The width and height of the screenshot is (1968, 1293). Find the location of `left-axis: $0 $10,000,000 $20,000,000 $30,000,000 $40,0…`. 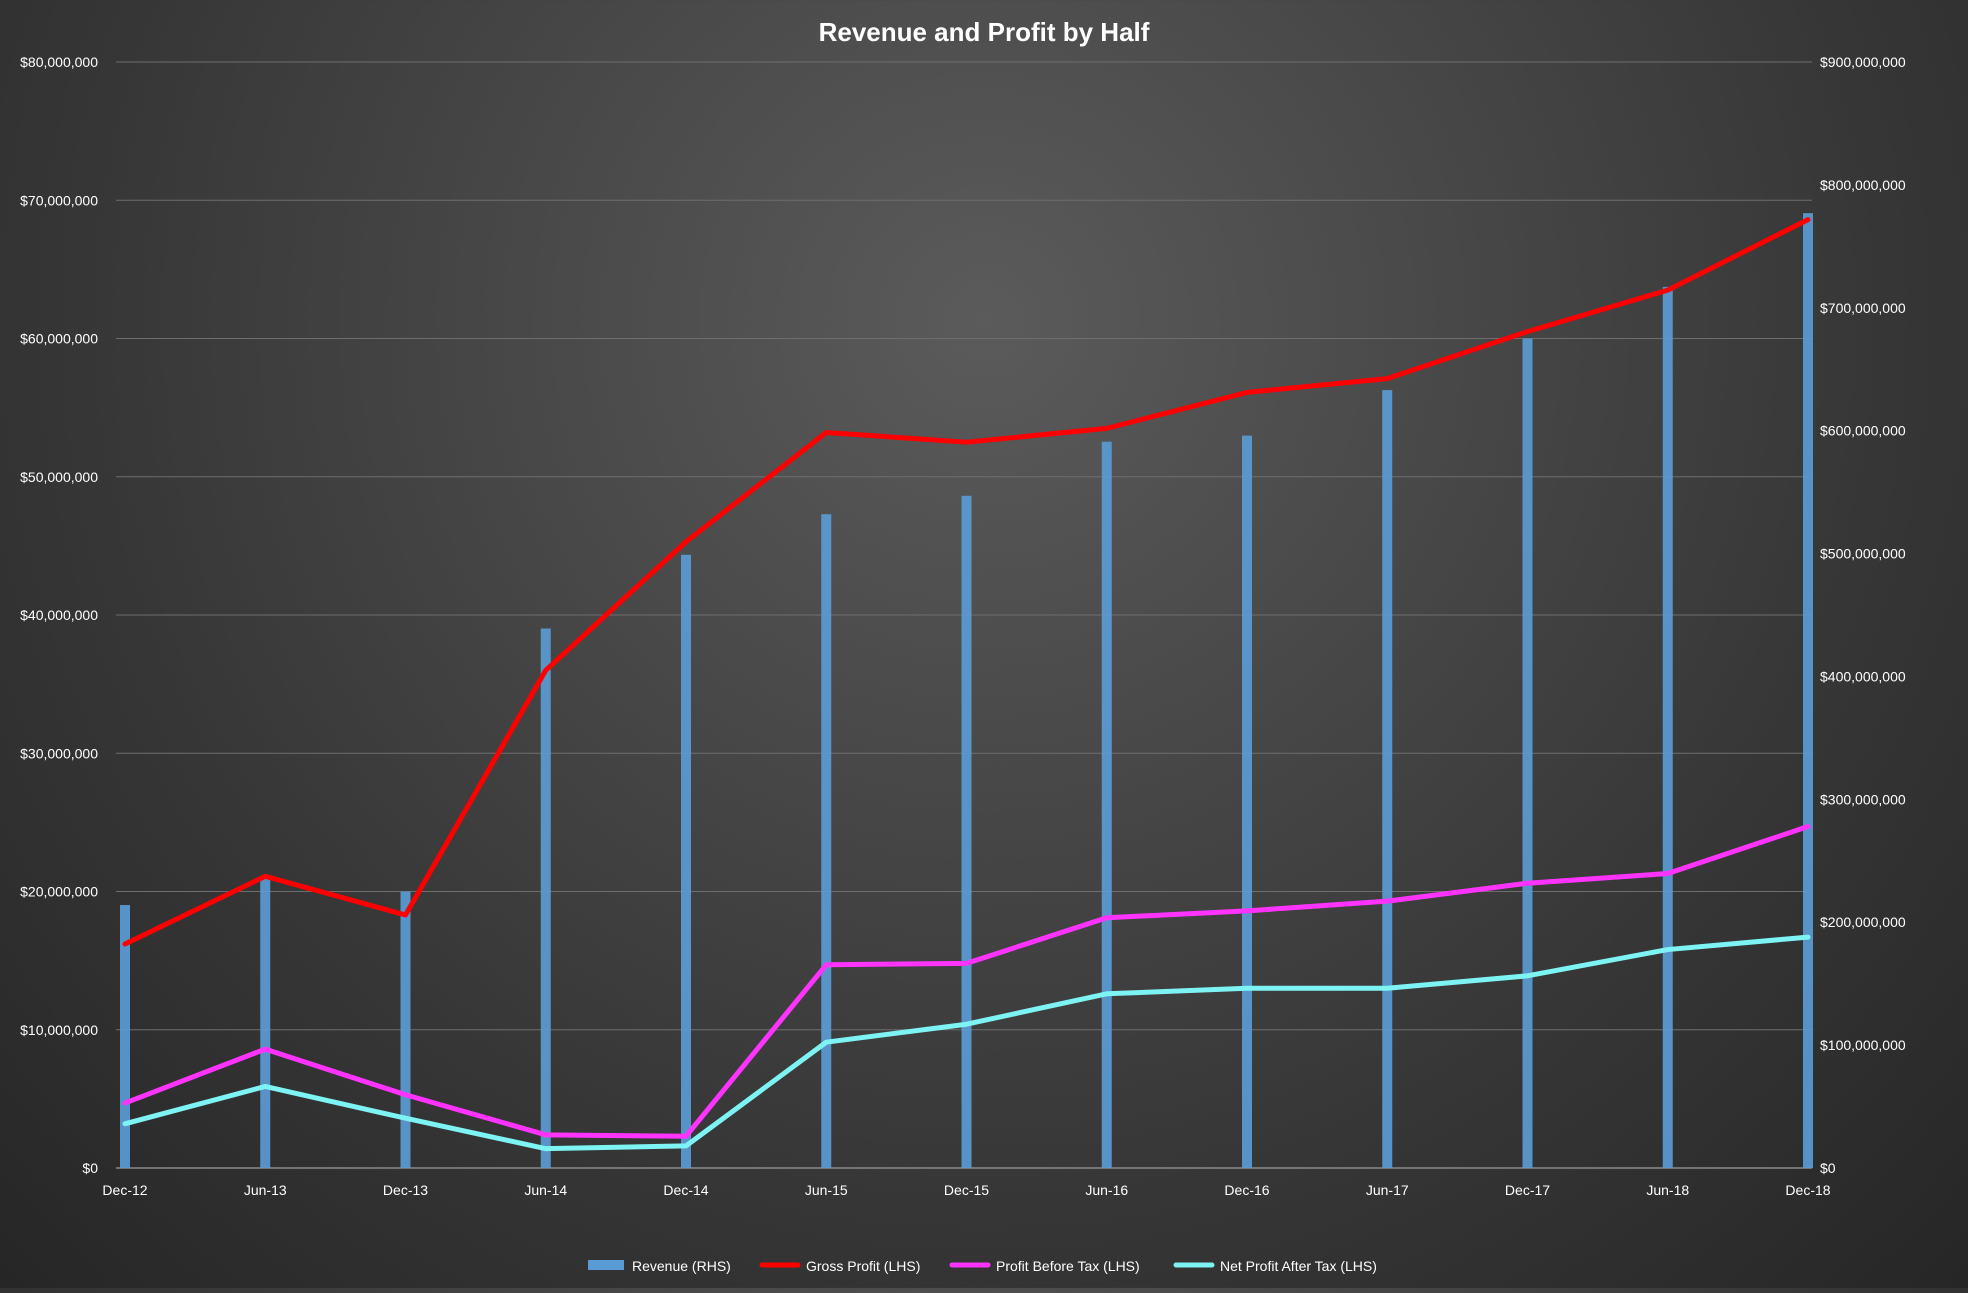

left-axis: $0 $10,000,000 $20,000,000 $30,000,000 $40,0… is located at coordinates (59, 615).